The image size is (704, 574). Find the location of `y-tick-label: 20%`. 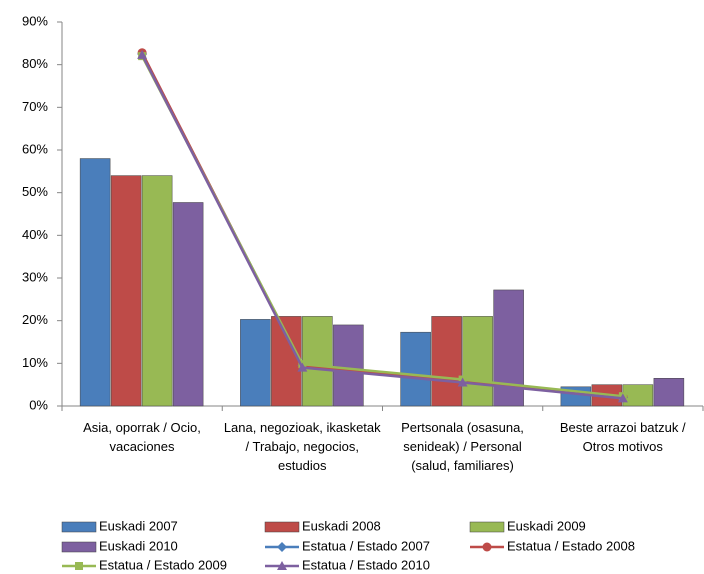

y-tick-label: 20% is located at coordinates (35, 319).